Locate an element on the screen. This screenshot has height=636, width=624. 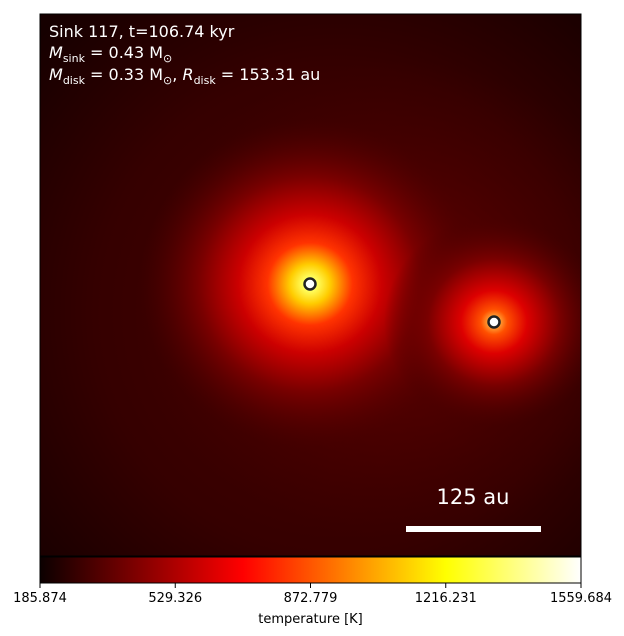
colorbar-tick-label: 1559.684 is located at coordinates (581, 598).